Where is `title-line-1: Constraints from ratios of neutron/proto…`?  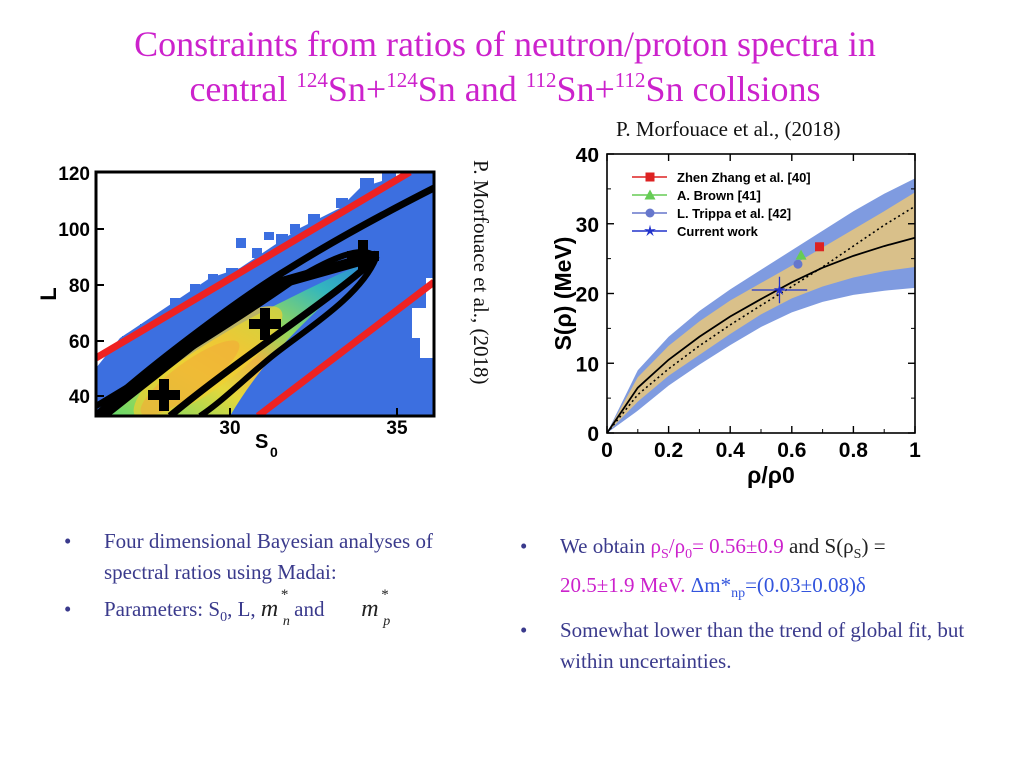 title-line-1: Constraints from ratios of neutron/proto… is located at coordinates (505, 44).